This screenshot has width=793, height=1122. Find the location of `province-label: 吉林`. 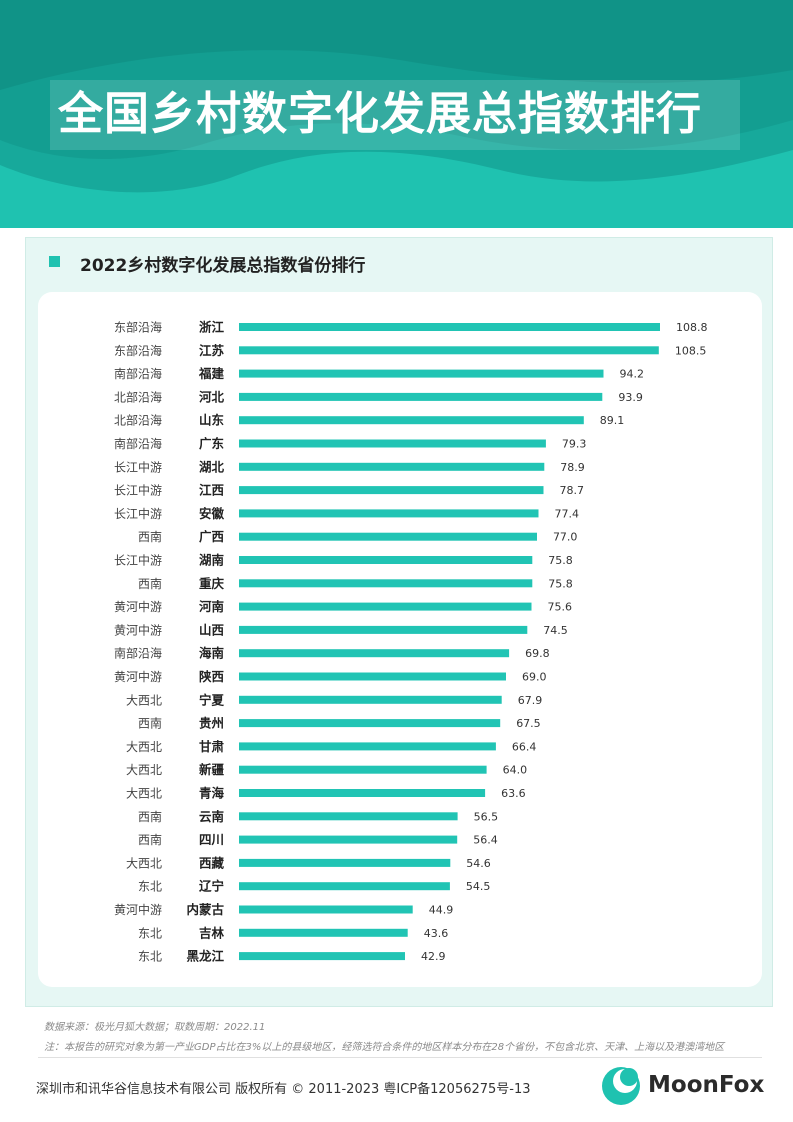

province-label: 吉林 is located at coordinates (212, 932).